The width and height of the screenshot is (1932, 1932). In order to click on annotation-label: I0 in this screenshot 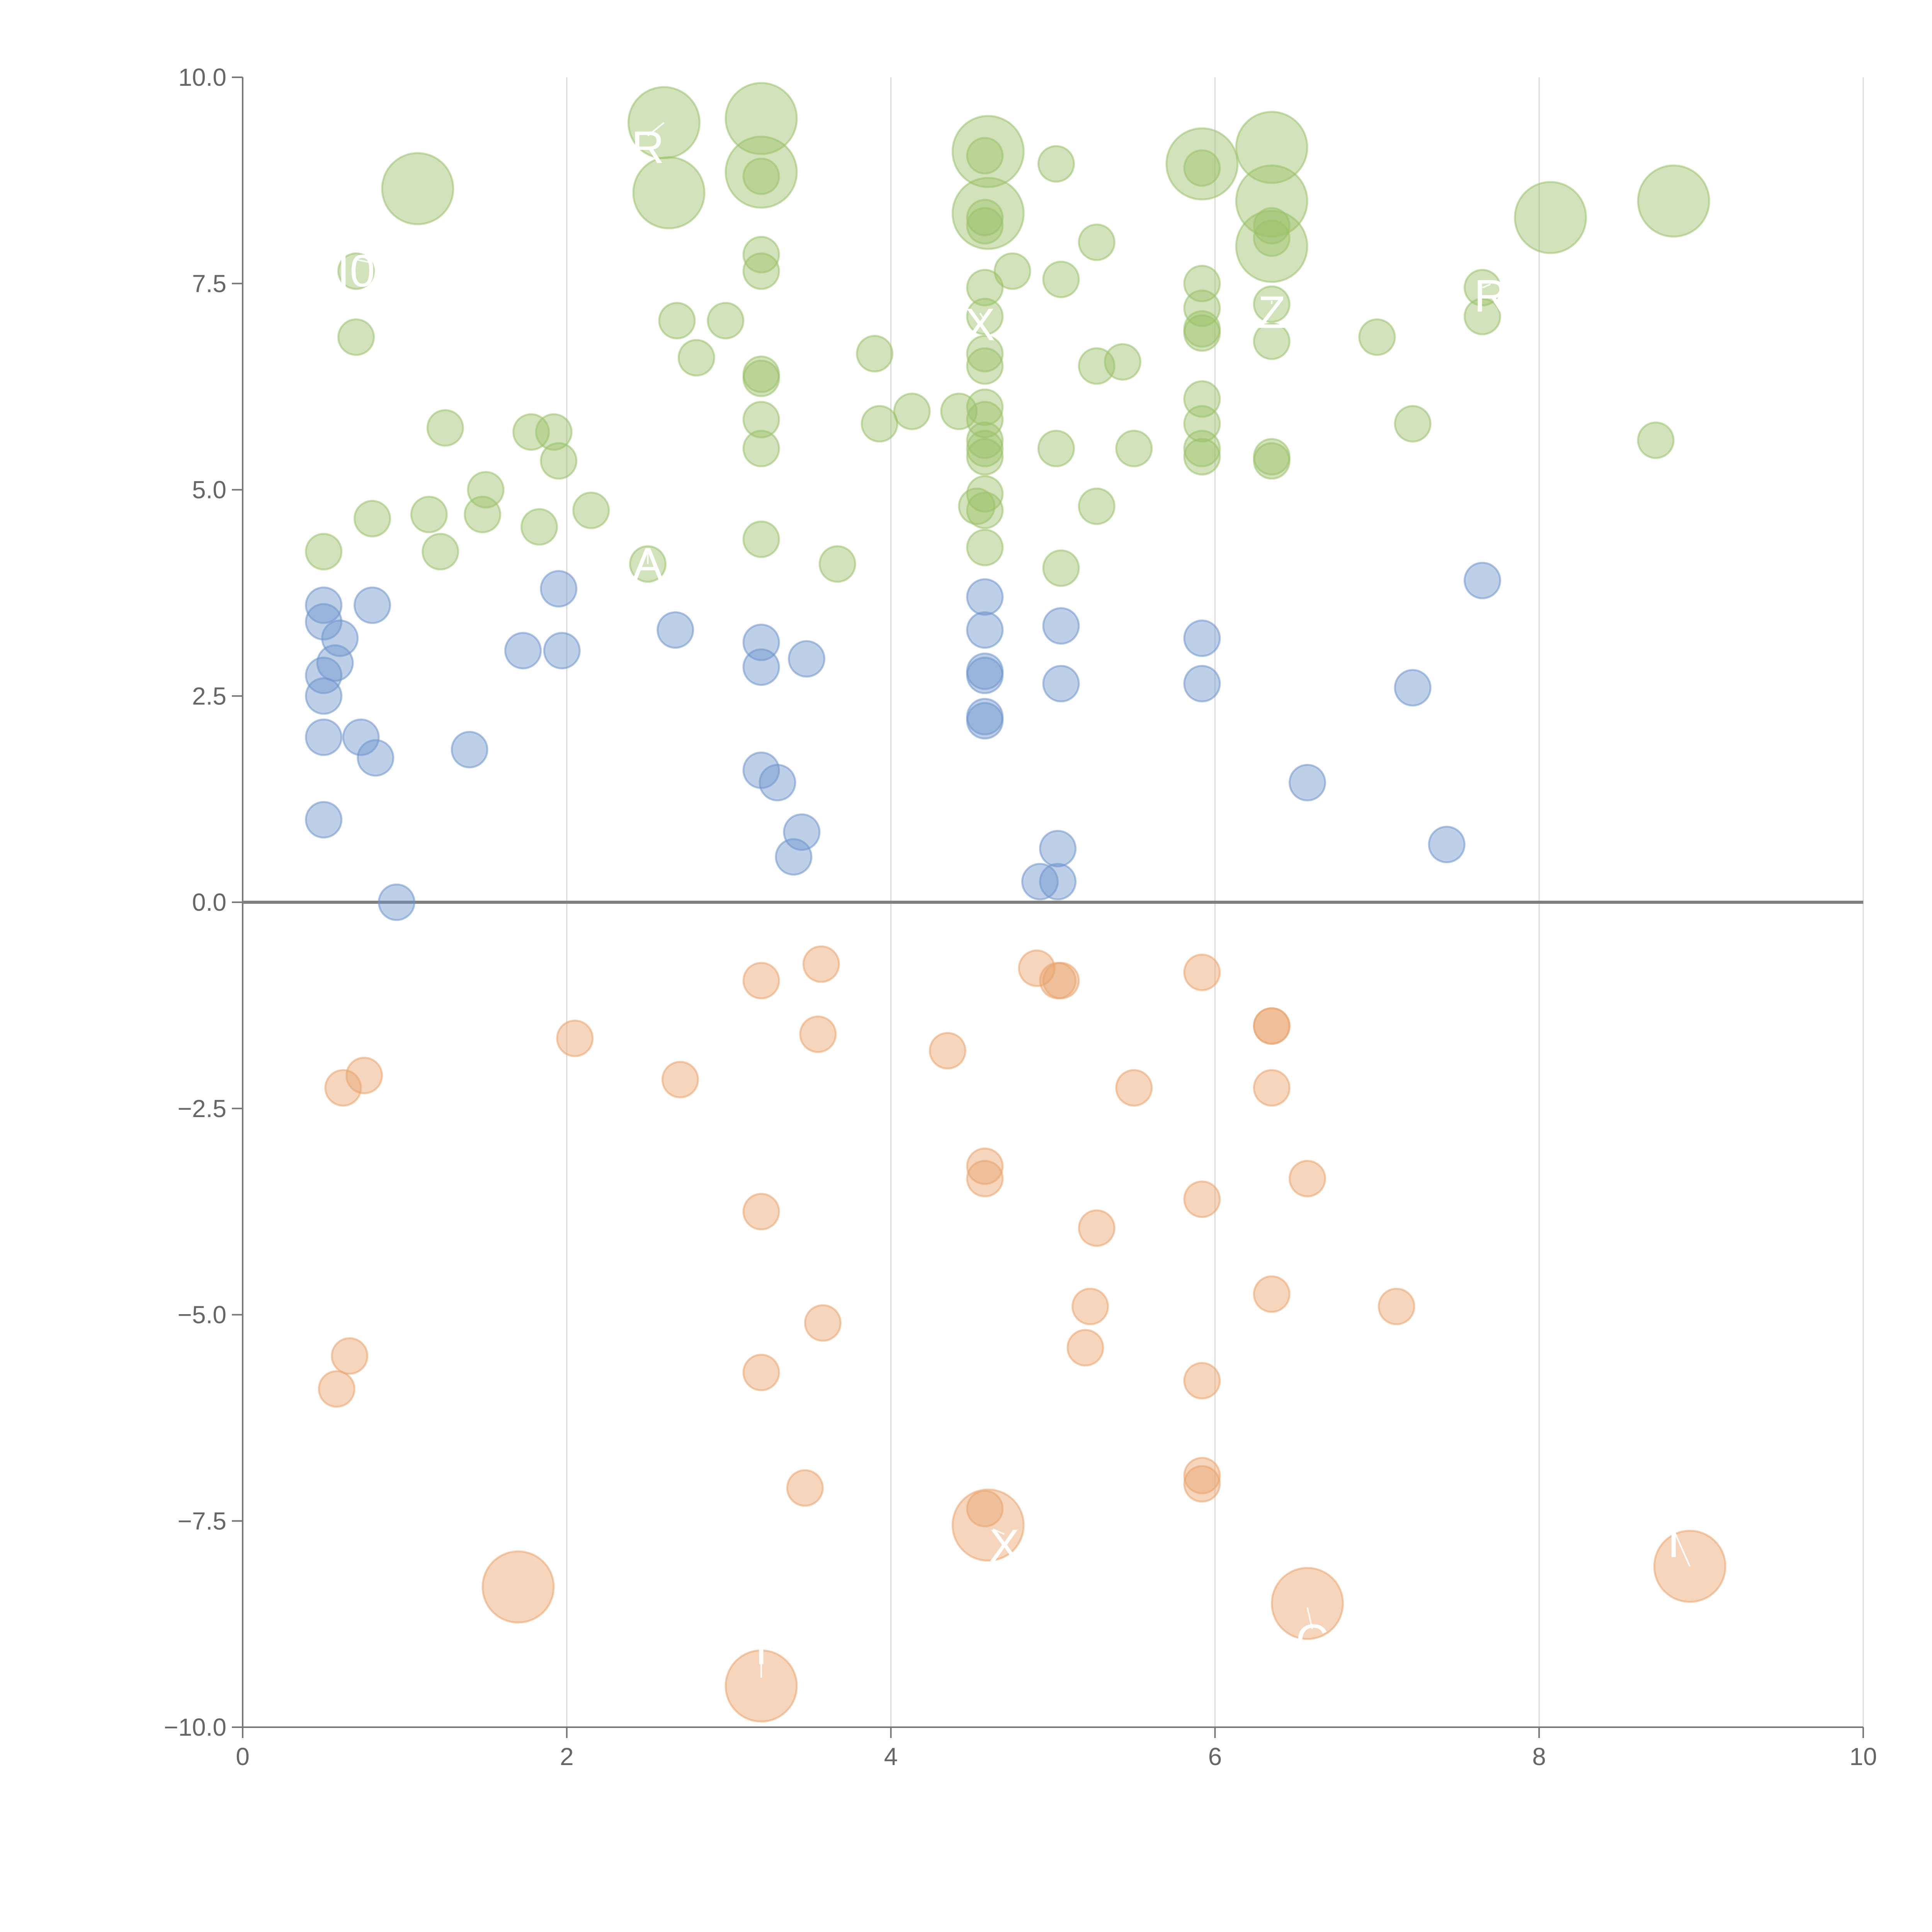, I will do `click(356, 271)`.